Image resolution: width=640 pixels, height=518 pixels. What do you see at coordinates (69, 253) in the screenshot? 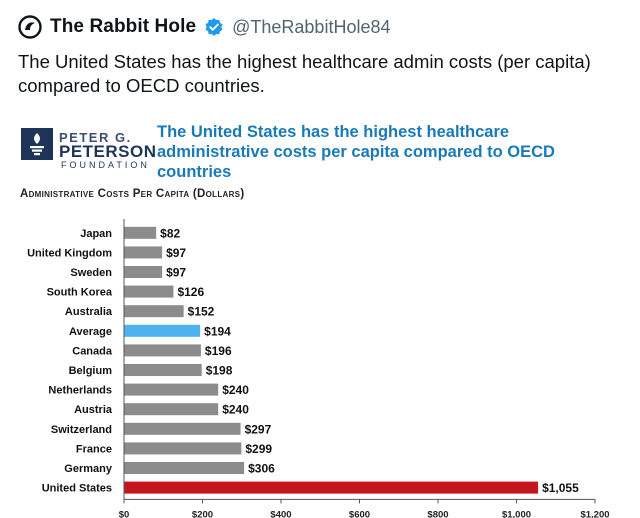
I see `category-label-united-kingdom: United Kingdom` at bounding box center [69, 253].